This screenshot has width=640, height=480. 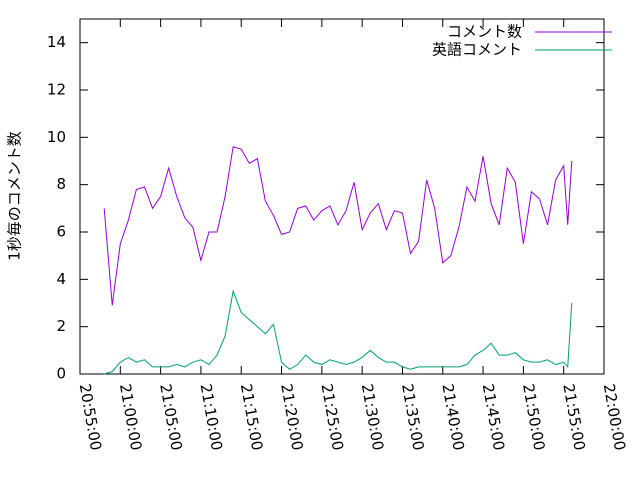 What do you see at coordinates (15, 196) in the screenshot?
I see `y-axis-label: 1秒毎のコメント数` at bounding box center [15, 196].